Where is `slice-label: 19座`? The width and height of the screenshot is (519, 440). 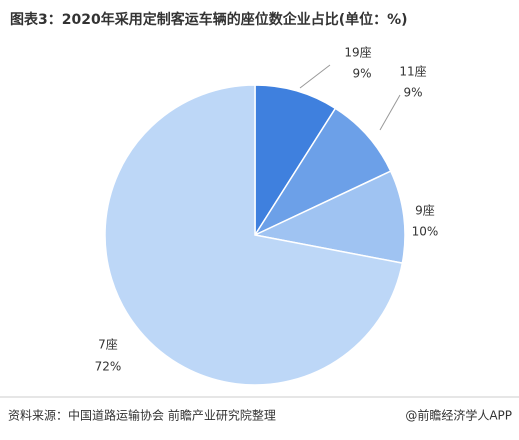 slice-label: 19座 is located at coordinates (357, 52).